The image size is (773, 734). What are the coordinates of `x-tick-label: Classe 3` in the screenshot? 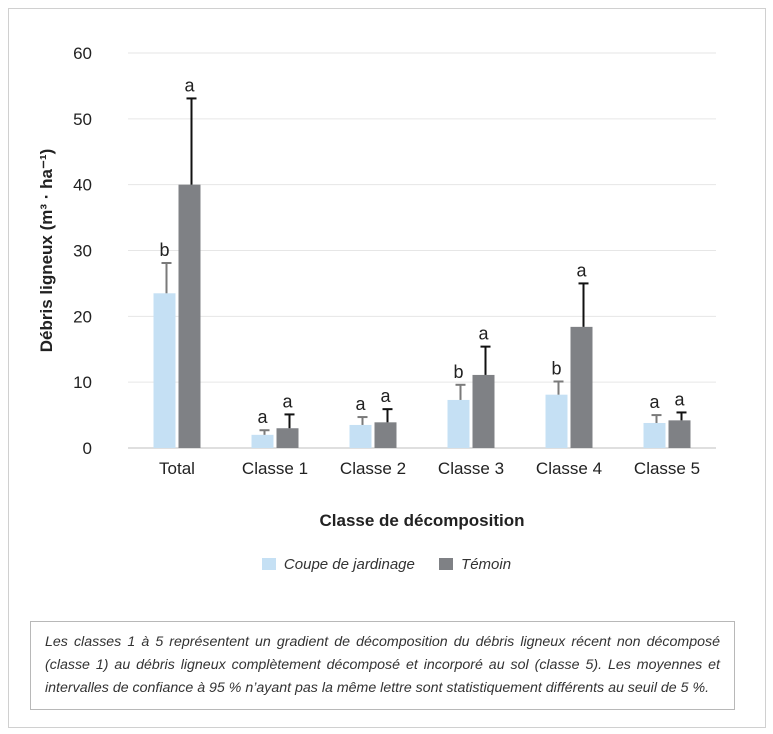 It's located at (471, 468).